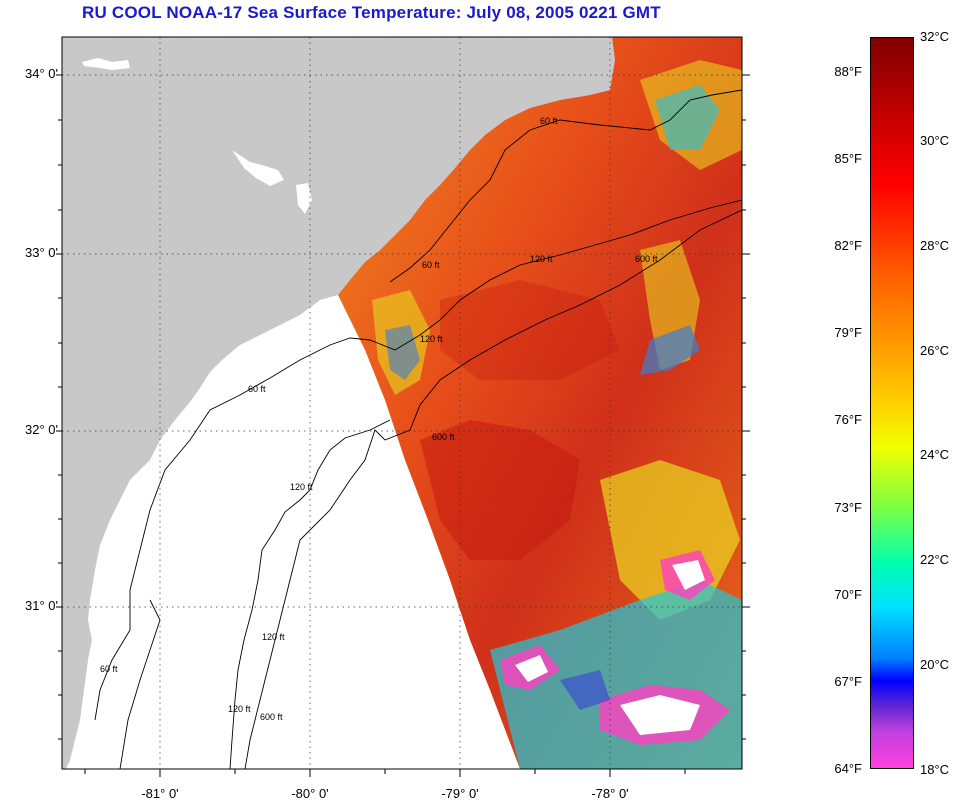 This screenshot has width=968, height=801. I want to click on colorbar-c-label: 28°C, so click(935, 245).